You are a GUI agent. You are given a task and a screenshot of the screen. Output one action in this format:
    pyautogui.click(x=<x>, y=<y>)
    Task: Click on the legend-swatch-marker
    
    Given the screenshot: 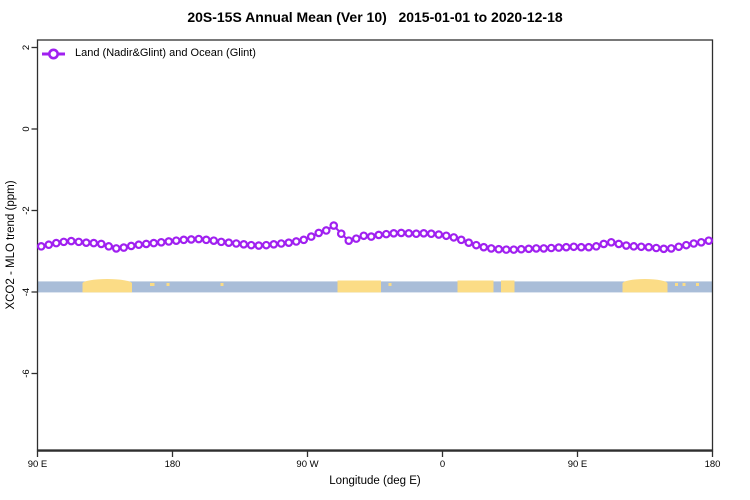 What is the action you would take?
    pyautogui.click(x=53, y=54)
    